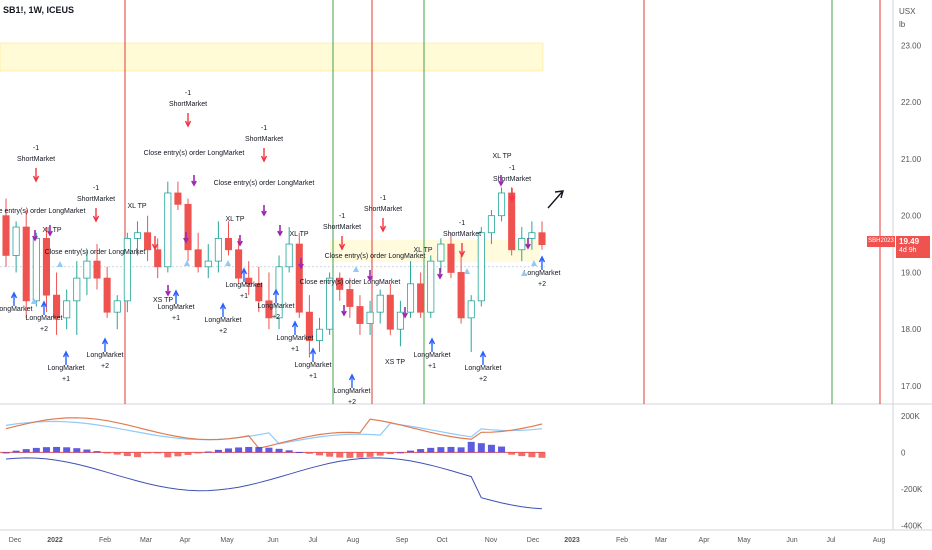  Describe the element at coordinates (186, 540) in the screenshot. I see `time-axis-label: Apr` at that location.